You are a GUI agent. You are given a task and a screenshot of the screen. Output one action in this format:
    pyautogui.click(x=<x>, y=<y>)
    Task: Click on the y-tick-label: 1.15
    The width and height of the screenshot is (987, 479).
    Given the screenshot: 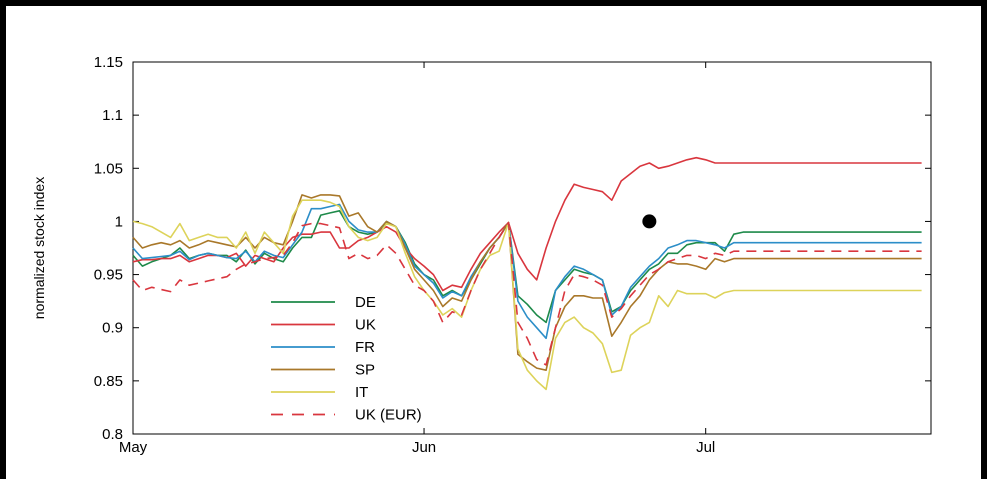 What is the action you would take?
    pyautogui.click(x=108, y=62)
    